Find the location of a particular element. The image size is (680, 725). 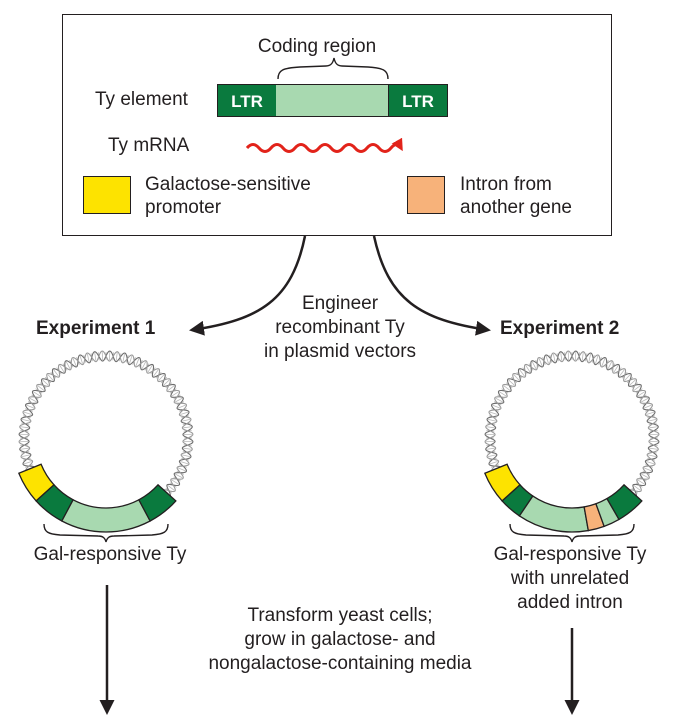

intron-swatch is located at coordinates (426, 195).